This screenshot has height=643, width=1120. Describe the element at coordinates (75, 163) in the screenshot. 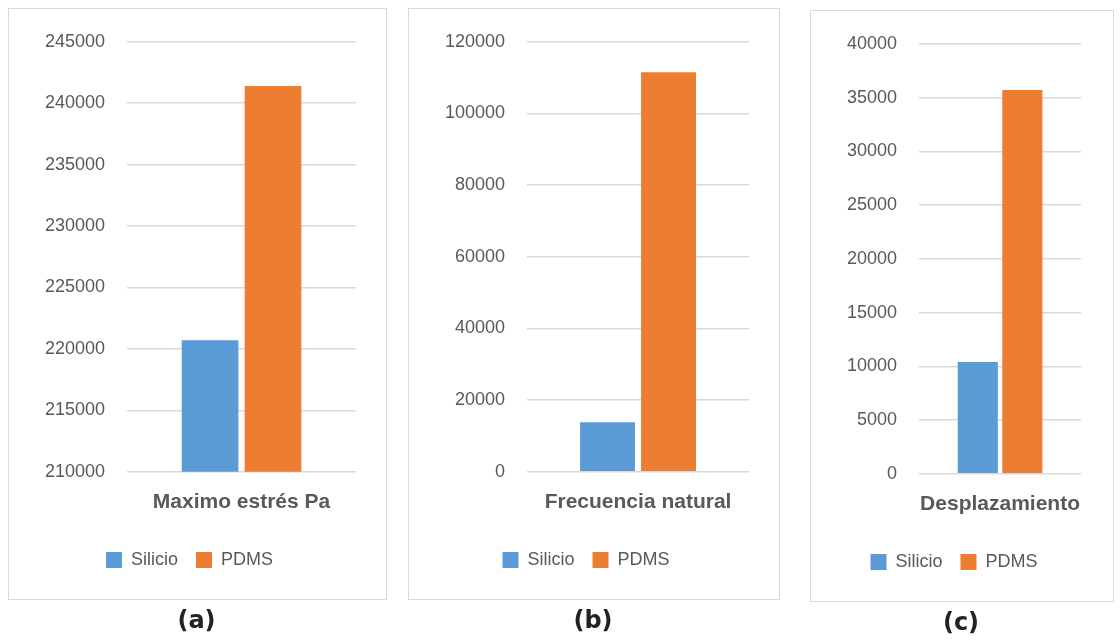

I see `y-tick-label: 235000` at that location.